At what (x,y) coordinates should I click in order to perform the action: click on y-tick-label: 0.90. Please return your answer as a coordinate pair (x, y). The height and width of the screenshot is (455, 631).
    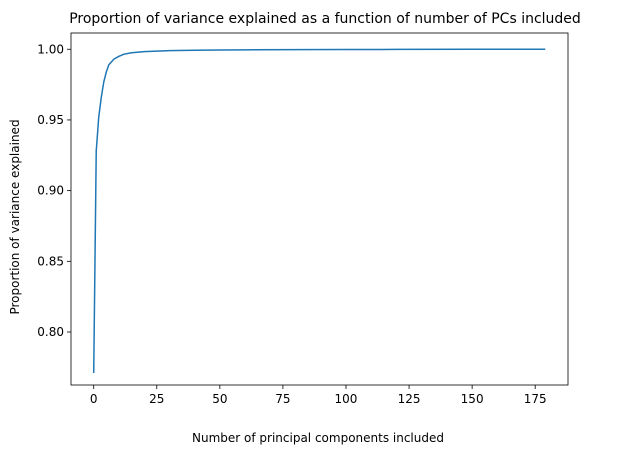
    Looking at the image, I should click on (50, 191).